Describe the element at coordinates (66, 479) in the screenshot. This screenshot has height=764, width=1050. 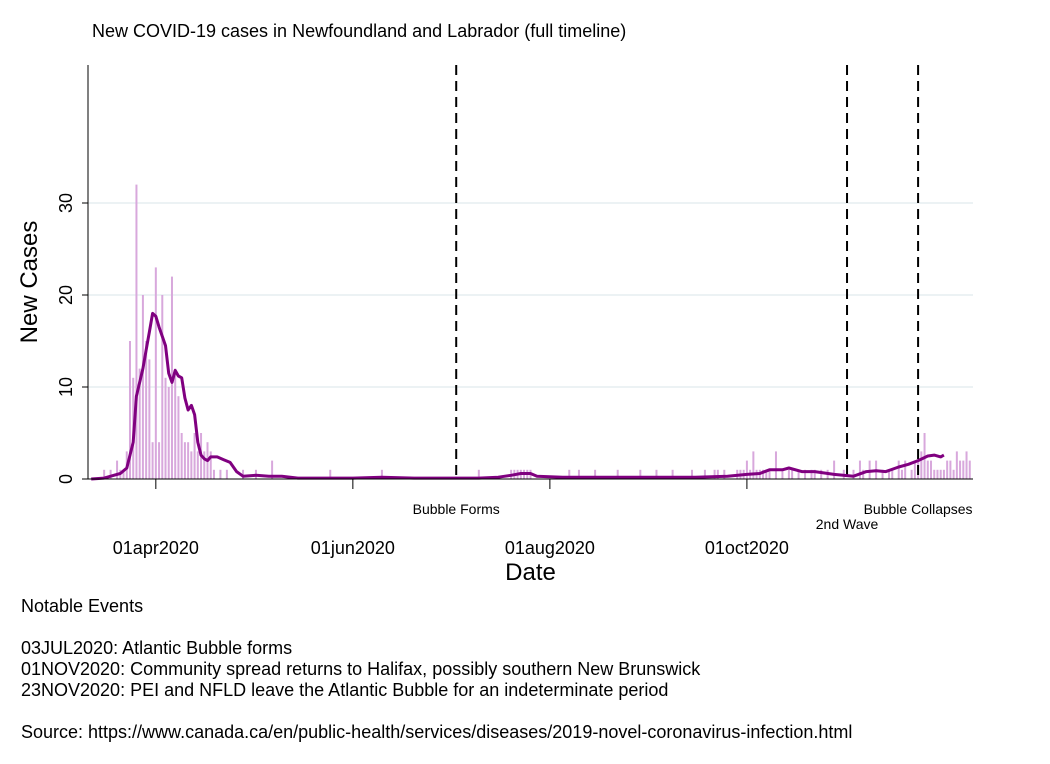
I see `y-tick-label: 0` at that location.